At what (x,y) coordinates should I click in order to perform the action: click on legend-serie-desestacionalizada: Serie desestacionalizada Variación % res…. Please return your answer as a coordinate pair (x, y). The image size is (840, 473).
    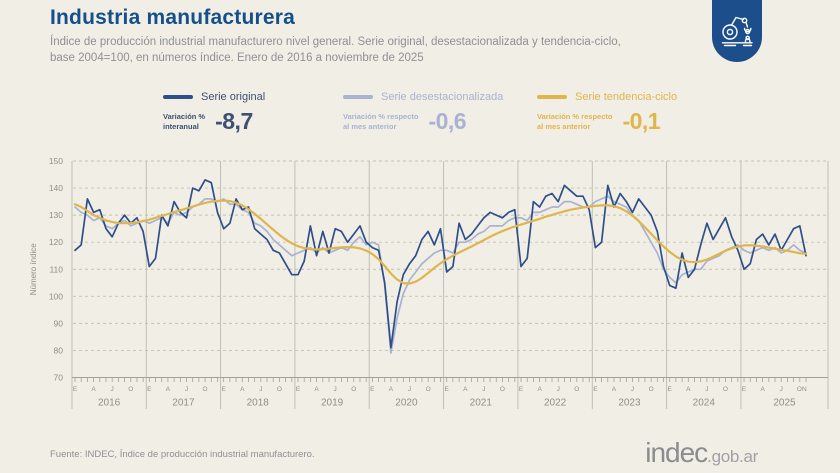
    Looking at the image, I should click on (439, 112).